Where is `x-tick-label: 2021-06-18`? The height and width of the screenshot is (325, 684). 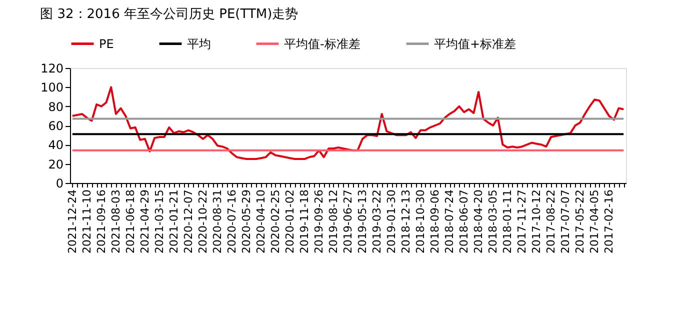 x-tick-label: 2021-06-18 is located at coordinates (130, 222).